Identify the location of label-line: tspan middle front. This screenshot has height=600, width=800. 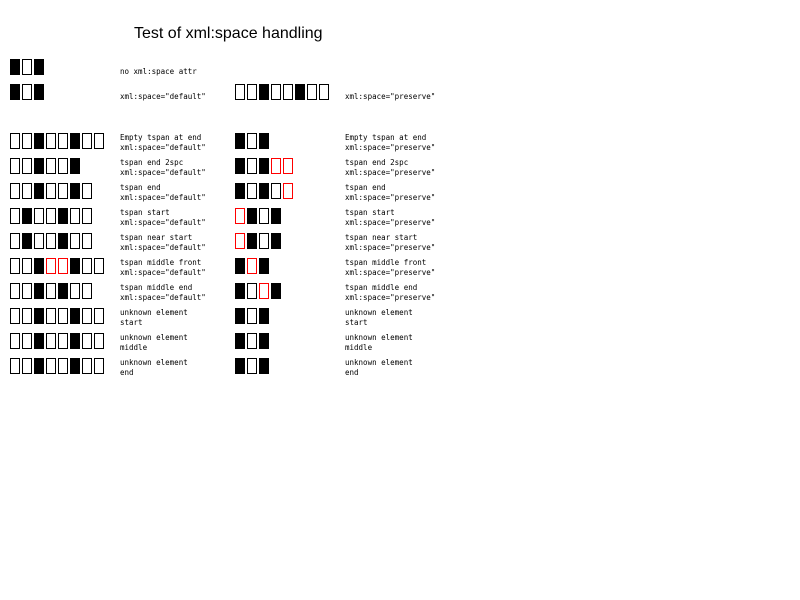
(386, 262).